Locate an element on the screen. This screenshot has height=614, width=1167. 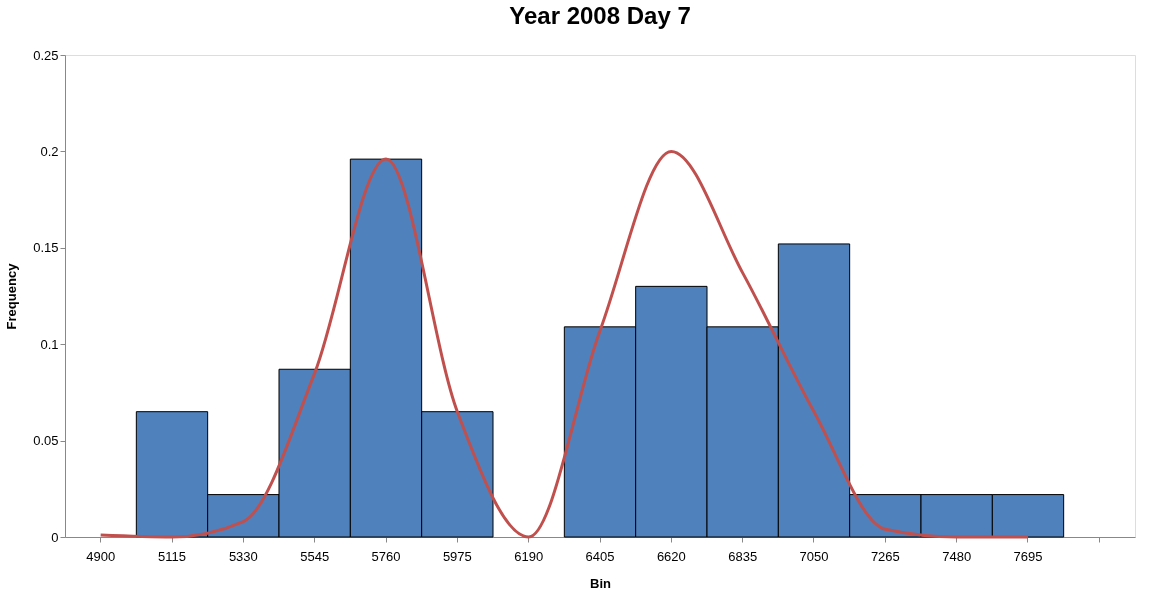
x-tick-label: 6190 is located at coordinates (529, 556).